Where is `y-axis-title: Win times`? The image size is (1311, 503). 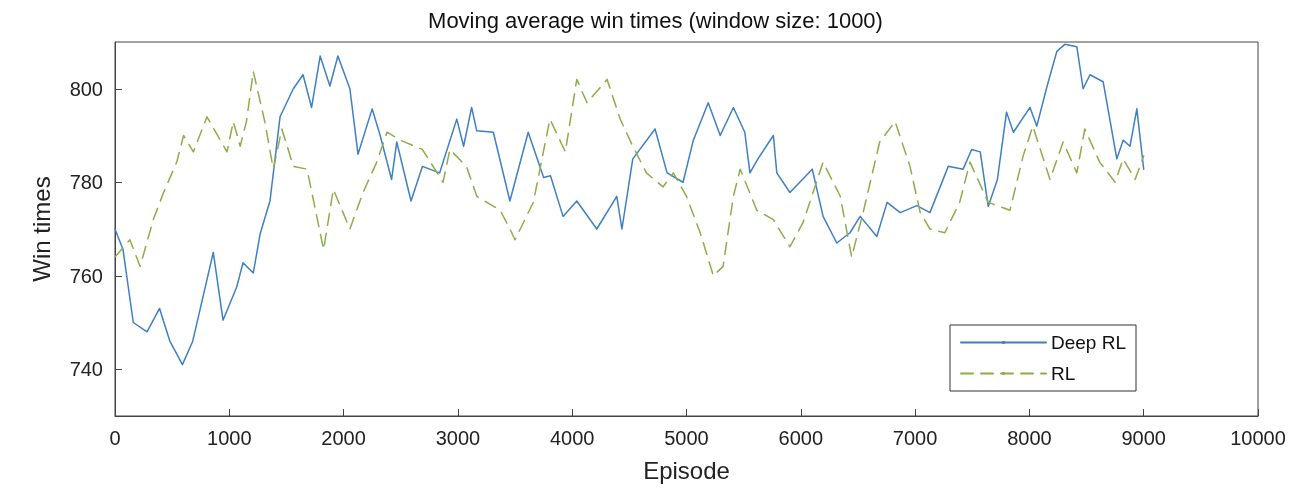
y-axis-title: Win times is located at coordinates (41, 229).